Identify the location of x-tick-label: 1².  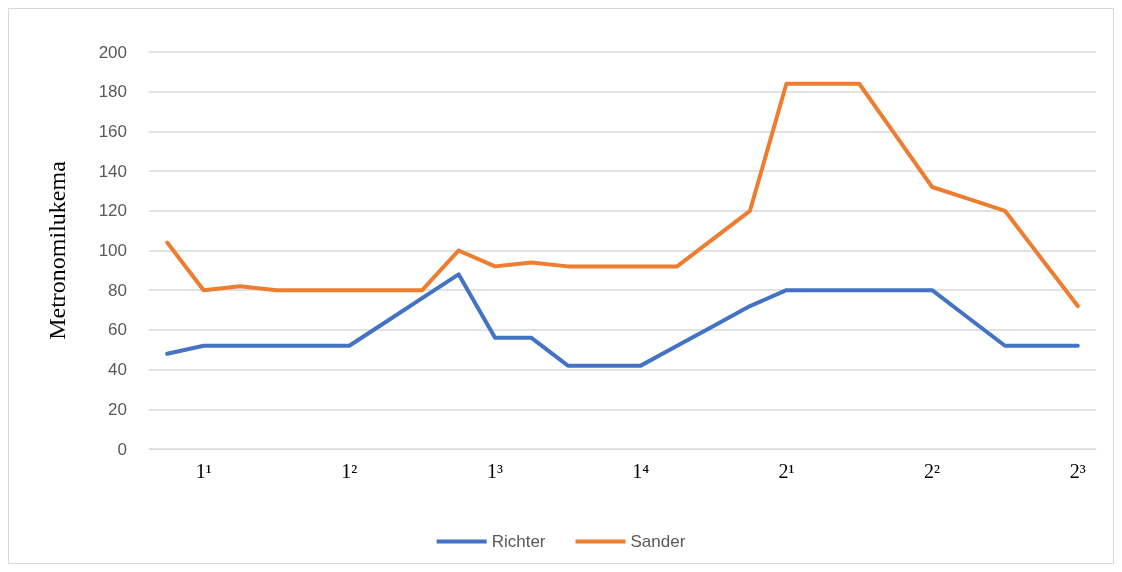
(349, 471).